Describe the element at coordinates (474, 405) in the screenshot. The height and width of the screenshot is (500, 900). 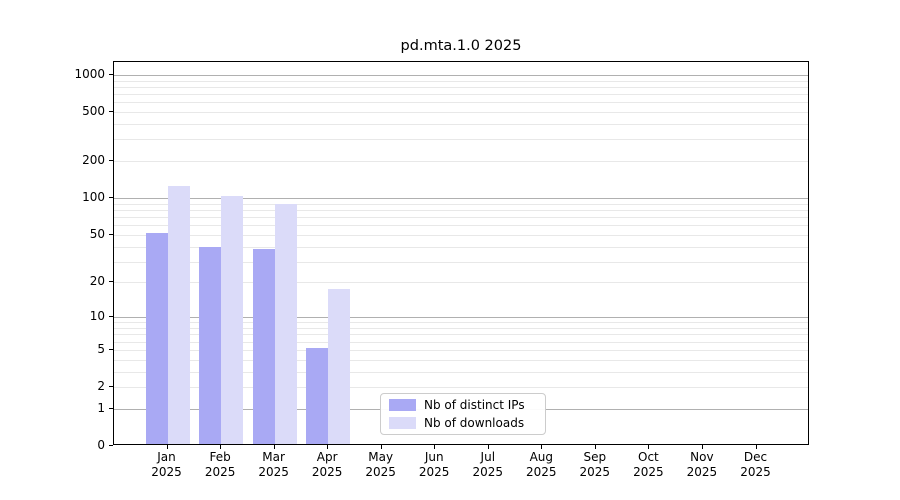
I see `legend-label-distinct-ips: Nb of distinct IPs` at that location.